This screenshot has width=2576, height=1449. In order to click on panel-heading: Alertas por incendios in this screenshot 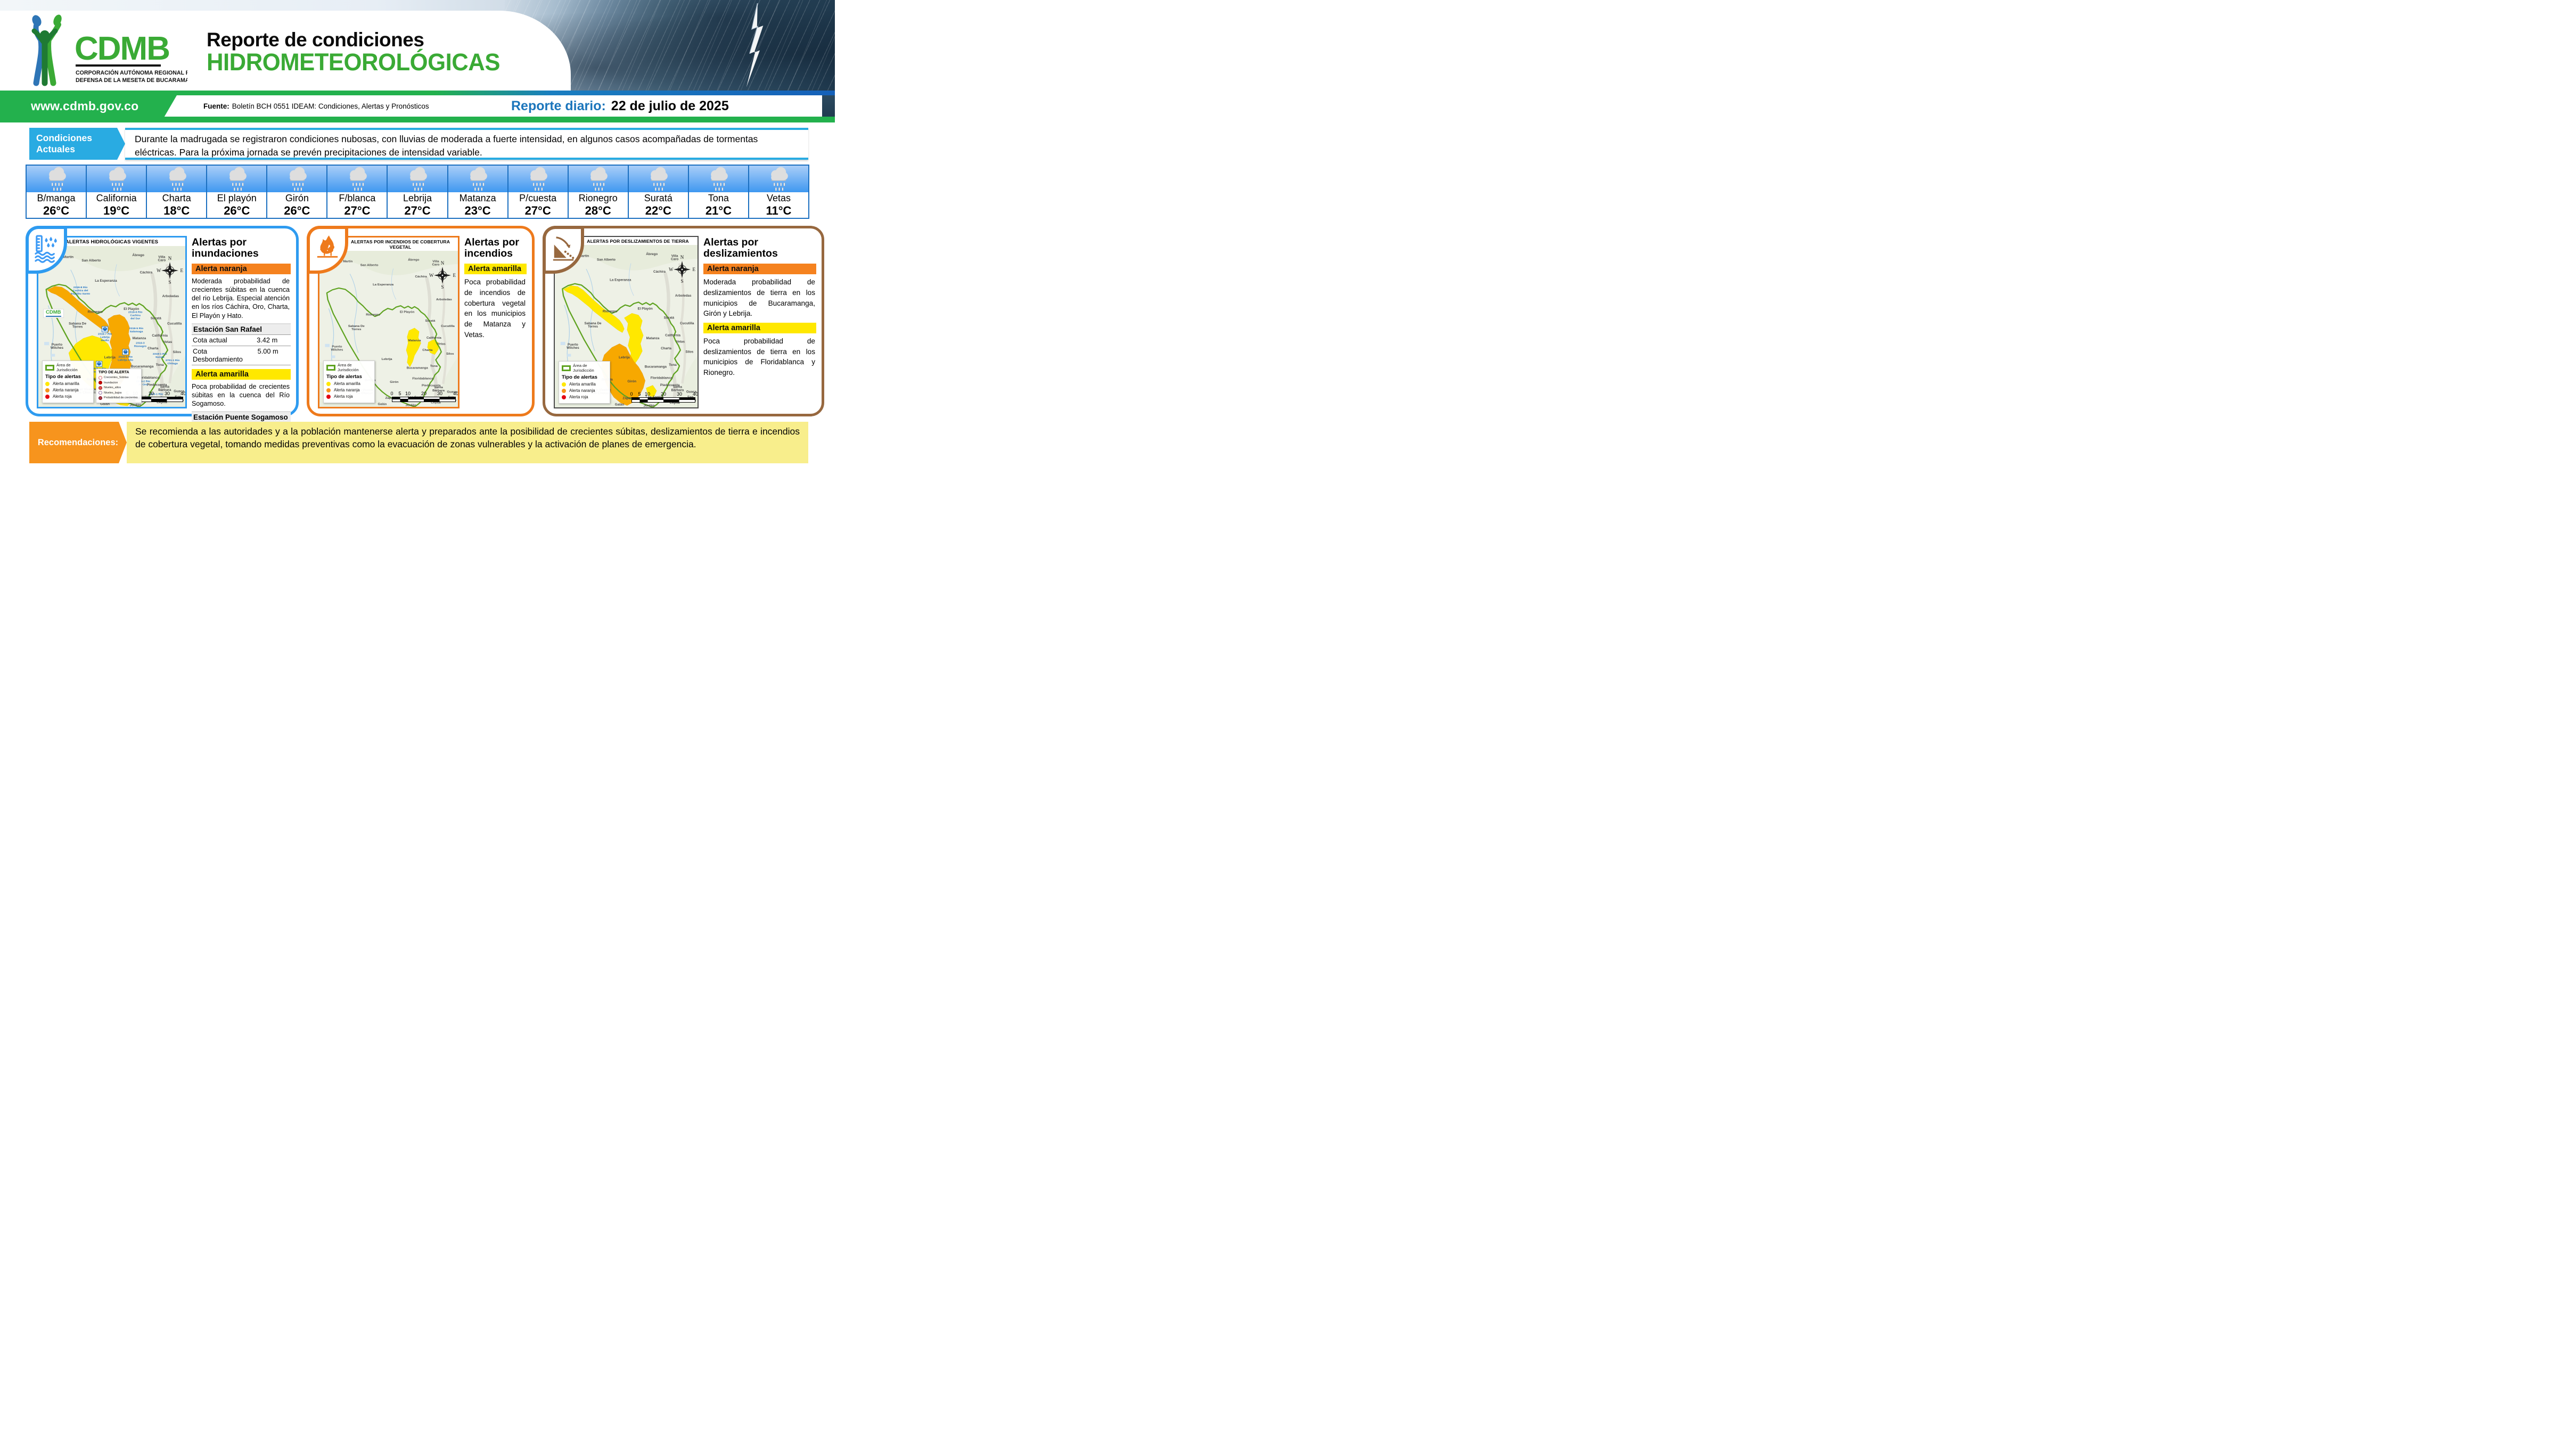, I will do `click(491, 248)`.